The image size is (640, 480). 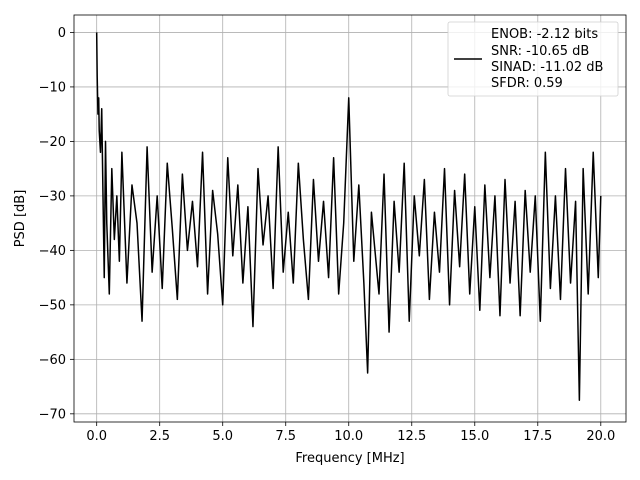 What do you see at coordinates (159, 436) in the screenshot?
I see `x-tick-label: 2.5` at bounding box center [159, 436].